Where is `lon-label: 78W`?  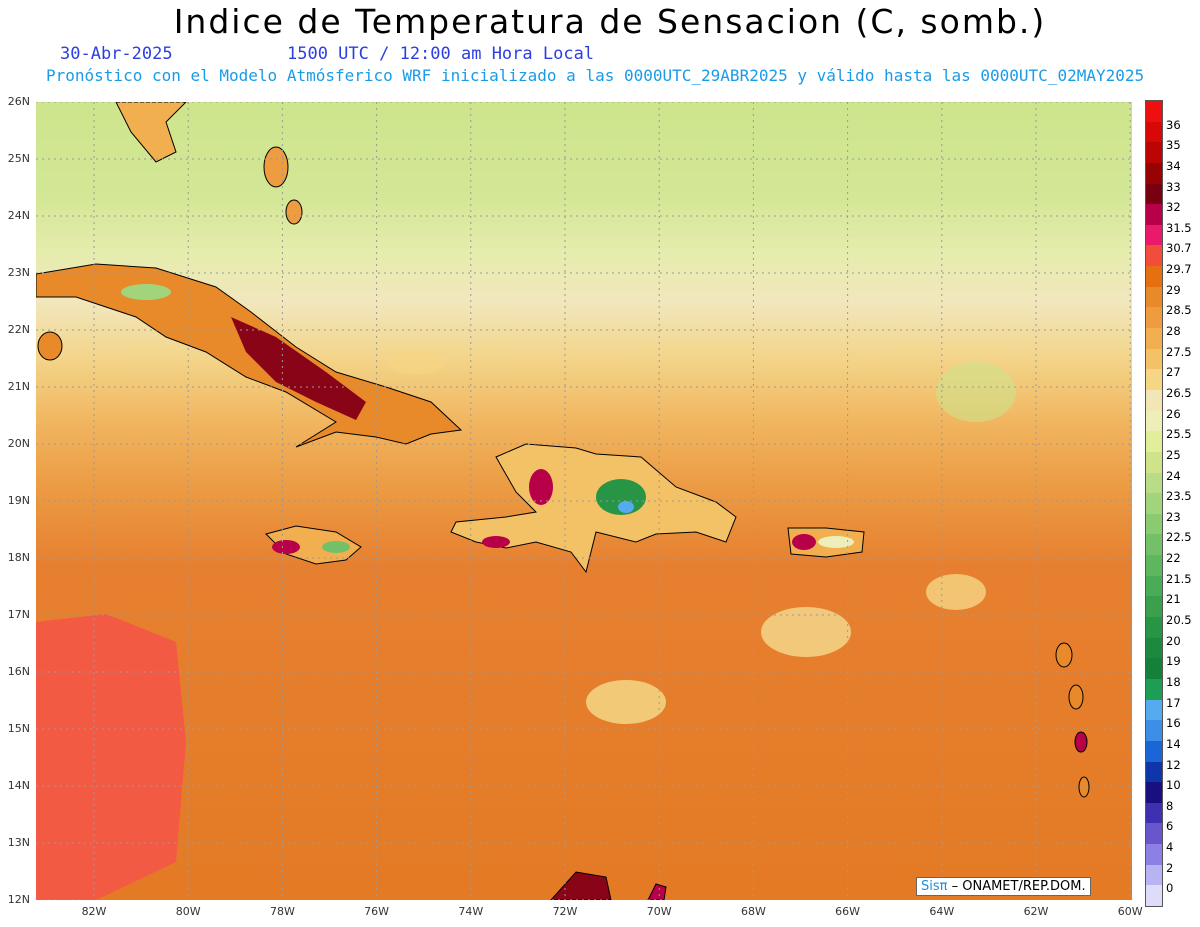
lon-label: 78W is located at coordinates (282, 911).